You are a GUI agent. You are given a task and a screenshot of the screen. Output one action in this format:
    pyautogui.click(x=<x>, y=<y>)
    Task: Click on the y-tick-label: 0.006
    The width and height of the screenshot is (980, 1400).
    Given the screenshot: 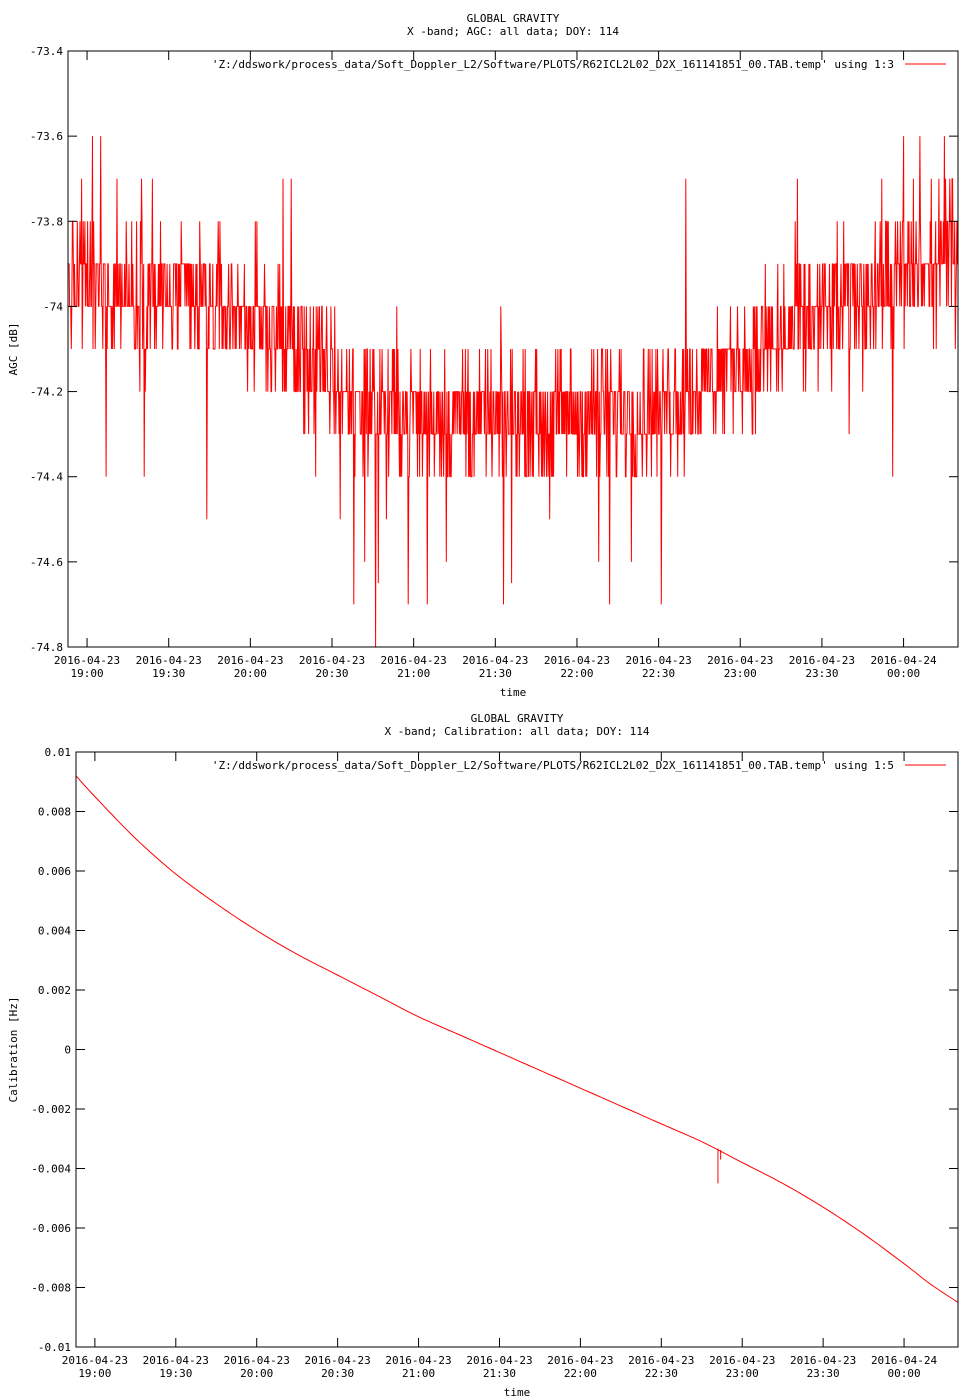 What is the action you would take?
    pyautogui.click(x=54, y=871)
    